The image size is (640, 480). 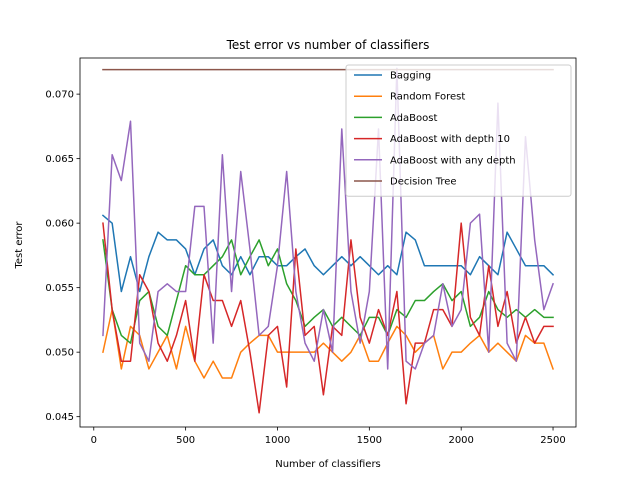 What do you see at coordinates (328, 45) in the screenshot?
I see `chart-title: Test error vs number of classifiers` at bounding box center [328, 45].